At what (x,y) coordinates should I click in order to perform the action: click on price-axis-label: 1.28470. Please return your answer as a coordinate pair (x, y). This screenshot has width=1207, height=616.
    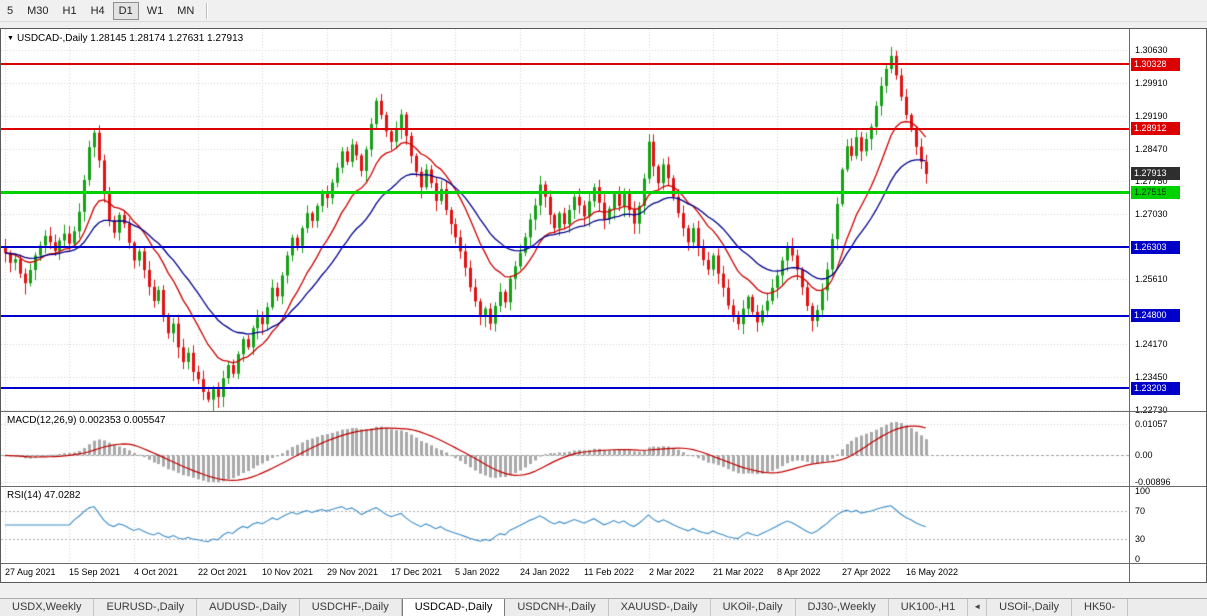
    Looking at the image, I should click on (1151, 148).